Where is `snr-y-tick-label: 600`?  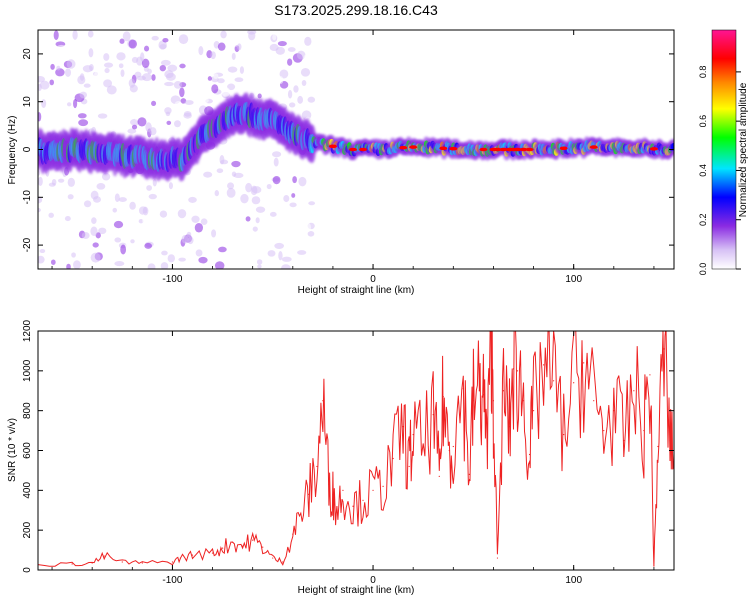 snr-y-tick-label: 600 is located at coordinates (27, 450).